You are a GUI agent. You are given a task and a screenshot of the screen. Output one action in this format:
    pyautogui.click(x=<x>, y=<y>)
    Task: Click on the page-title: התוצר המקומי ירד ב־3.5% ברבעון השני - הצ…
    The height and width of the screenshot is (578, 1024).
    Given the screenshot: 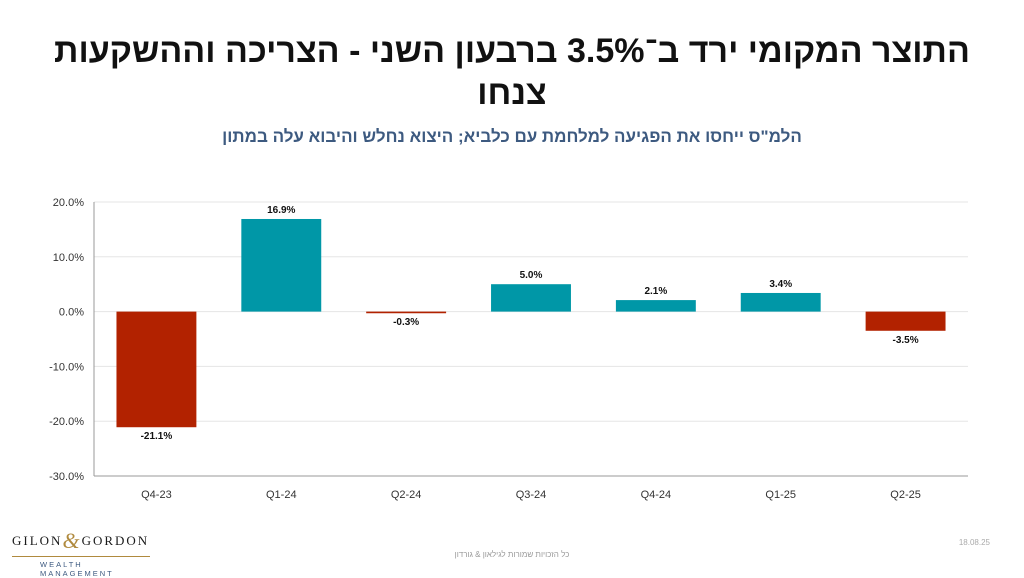 What is the action you would take?
    pyautogui.click(x=512, y=72)
    